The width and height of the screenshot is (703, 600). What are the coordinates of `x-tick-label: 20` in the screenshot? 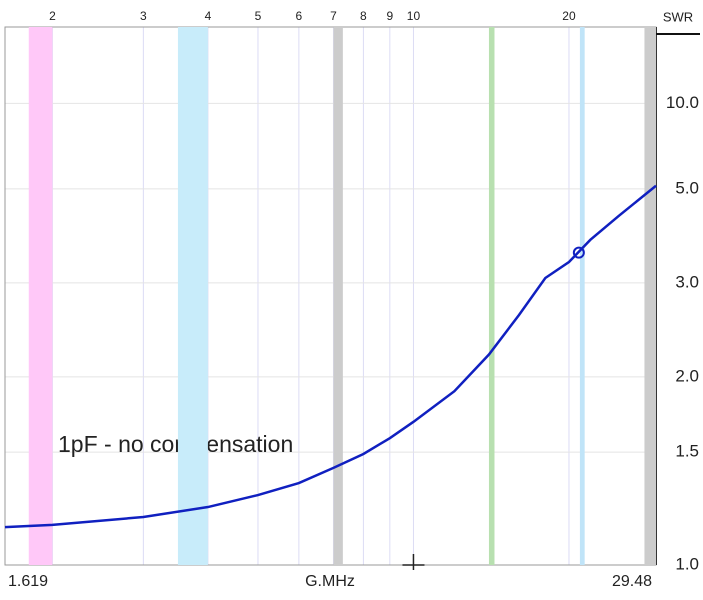 It's located at (569, 16).